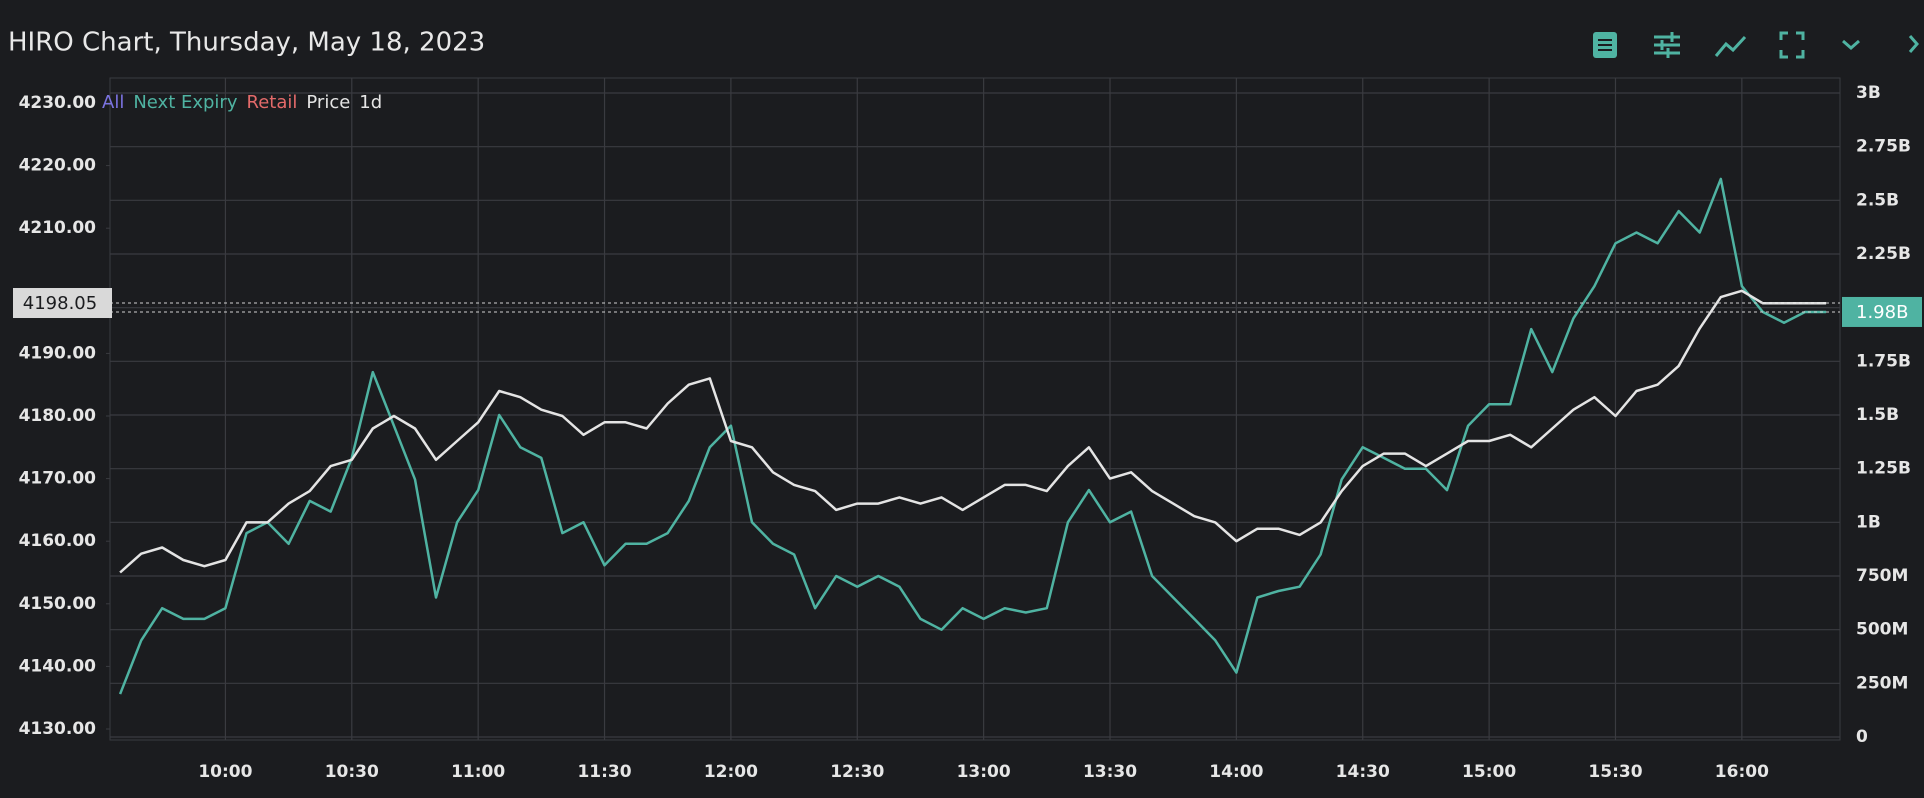 The image size is (1924, 798). I want to click on y2-tick-label: 2.5B, so click(1877, 200).